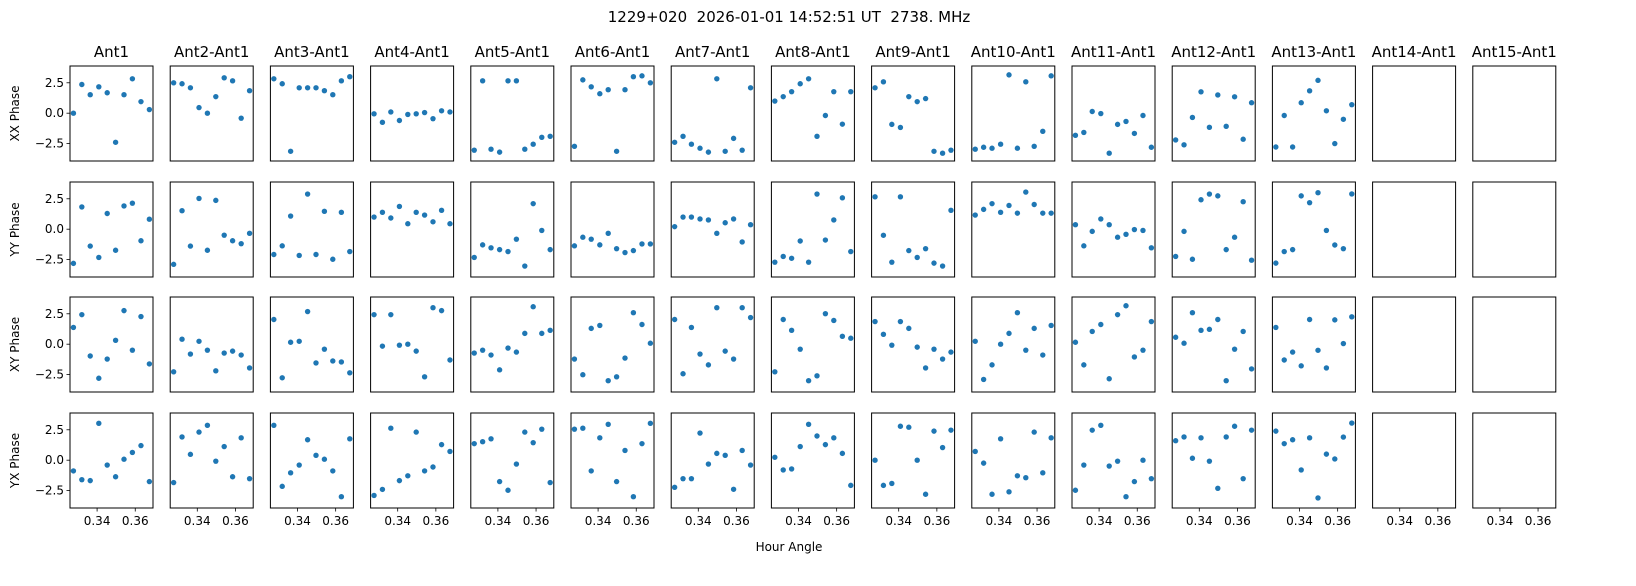 This screenshot has width=1636, height=586. What do you see at coordinates (812, 113) in the screenshot?
I see `subplot-frame-xx-ant8-ant1` at bounding box center [812, 113].